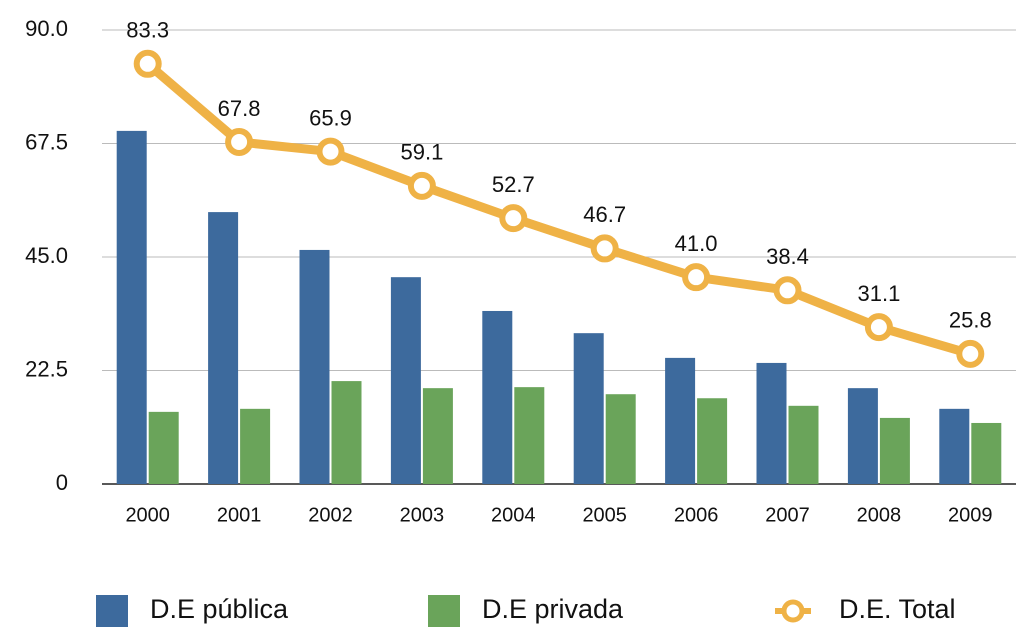 The image size is (1016, 630). I want to click on data-label: 65.9, so click(330, 117).